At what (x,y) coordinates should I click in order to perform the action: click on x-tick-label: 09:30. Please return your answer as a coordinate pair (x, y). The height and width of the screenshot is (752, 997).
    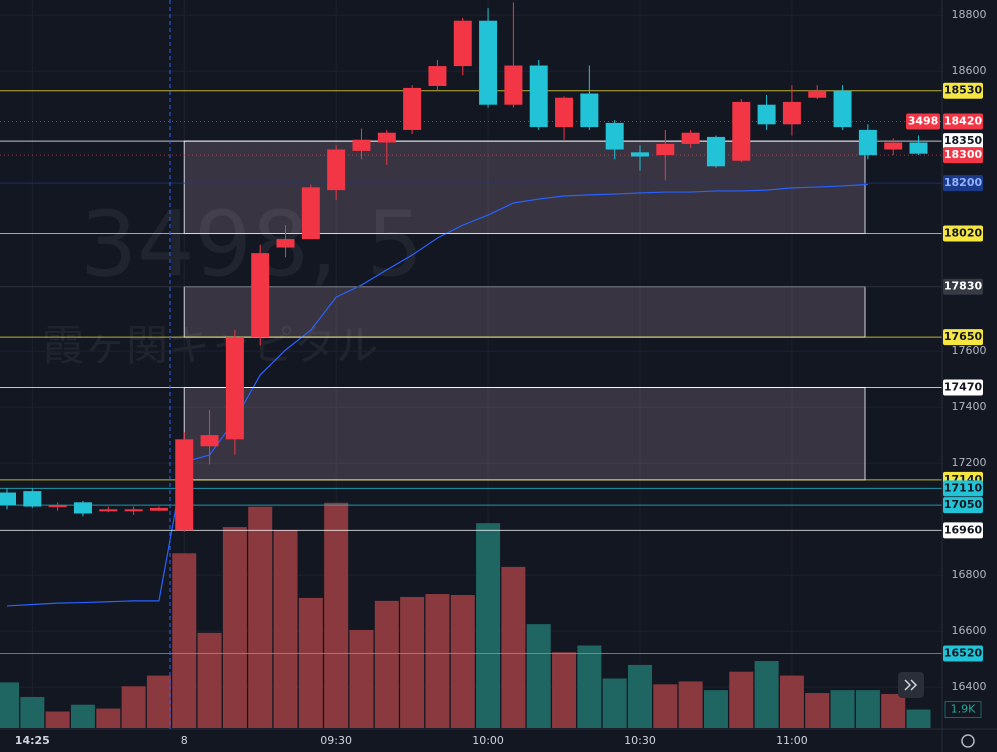
    Looking at the image, I should click on (336, 740).